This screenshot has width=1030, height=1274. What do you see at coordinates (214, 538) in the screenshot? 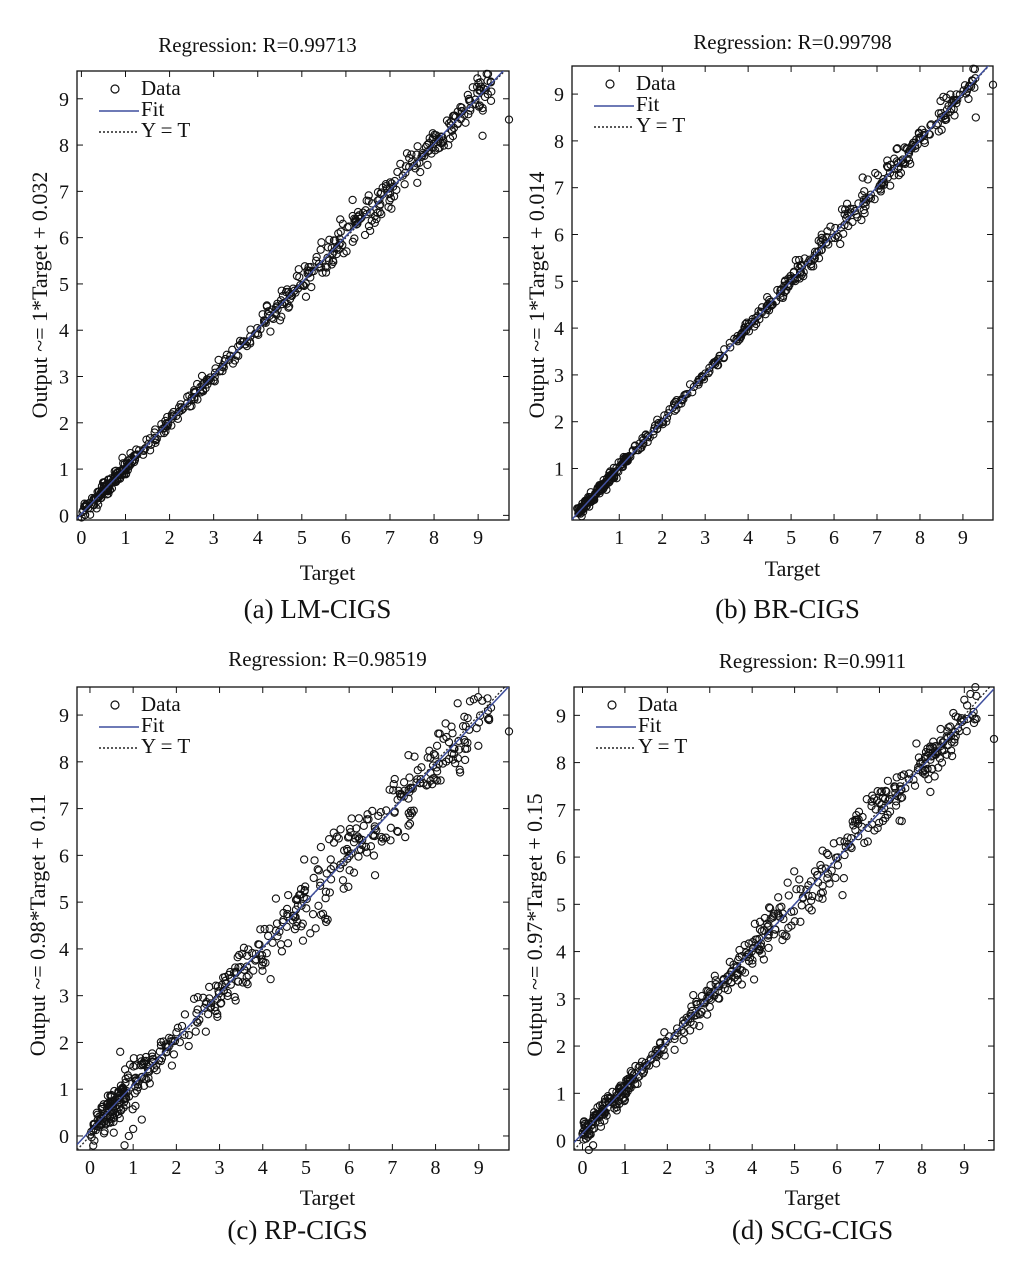
I see `x-tick-label: 3` at bounding box center [214, 538].